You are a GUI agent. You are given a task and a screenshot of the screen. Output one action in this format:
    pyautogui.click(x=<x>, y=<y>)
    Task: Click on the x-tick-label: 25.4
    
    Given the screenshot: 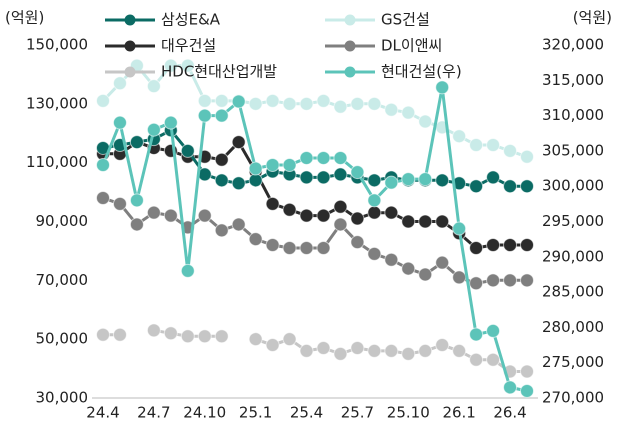 What is the action you would take?
    pyautogui.click(x=306, y=413)
    